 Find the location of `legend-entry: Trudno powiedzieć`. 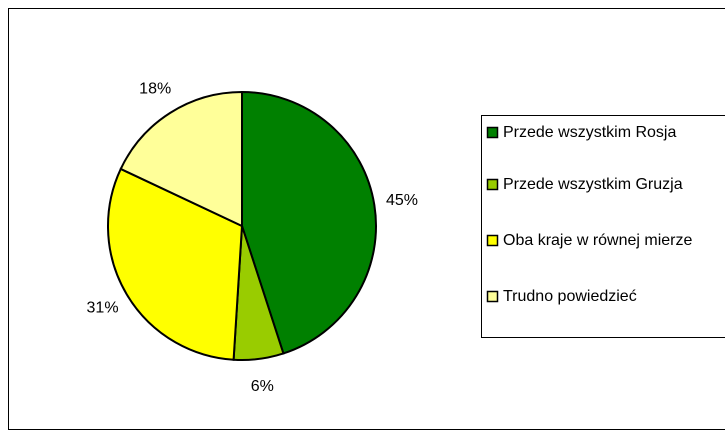

legend-entry: Trudno powiedzieć is located at coordinates (570, 296).